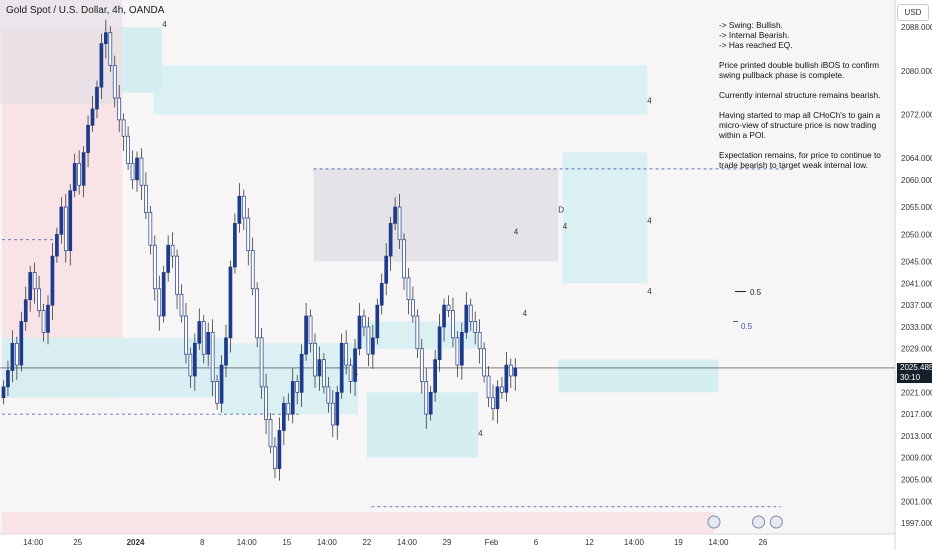 The width and height of the screenshot is (932, 550). What do you see at coordinates (916, 414) in the screenshot?
I see `y-tick-label: 2017.000` at bounding box center [916, 414].